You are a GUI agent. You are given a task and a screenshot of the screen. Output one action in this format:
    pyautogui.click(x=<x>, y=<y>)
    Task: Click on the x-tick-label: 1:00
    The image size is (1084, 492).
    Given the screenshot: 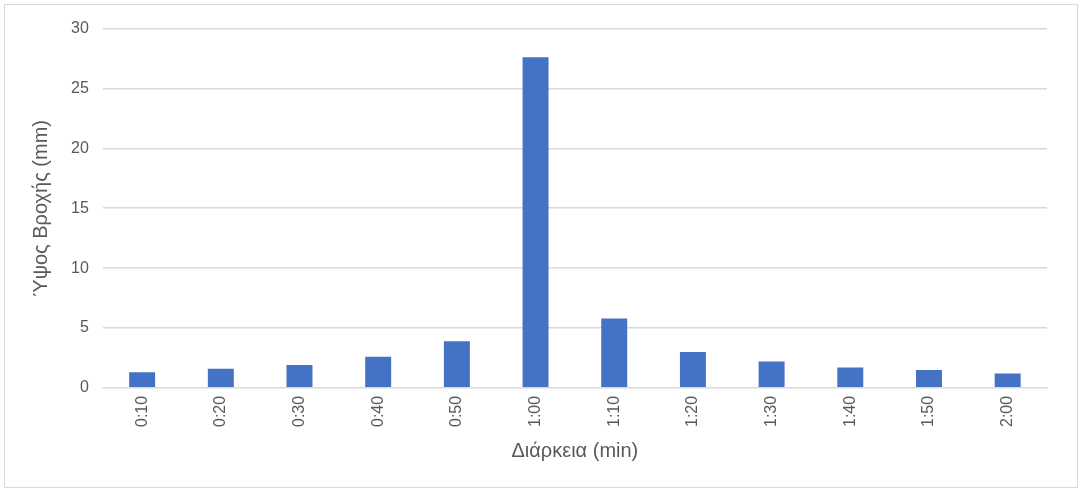 What is the action you would take?
    pyautogui.click(x=534, y=411)
    